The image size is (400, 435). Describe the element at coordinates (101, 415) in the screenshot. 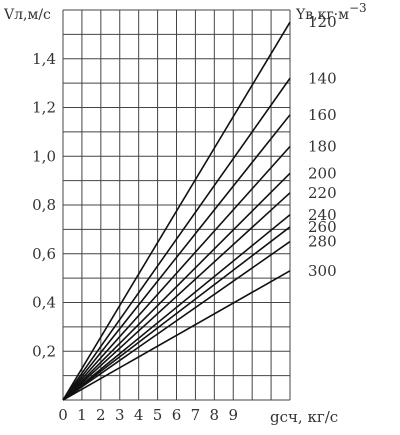

I see `x-tick-label: 2` at that location.